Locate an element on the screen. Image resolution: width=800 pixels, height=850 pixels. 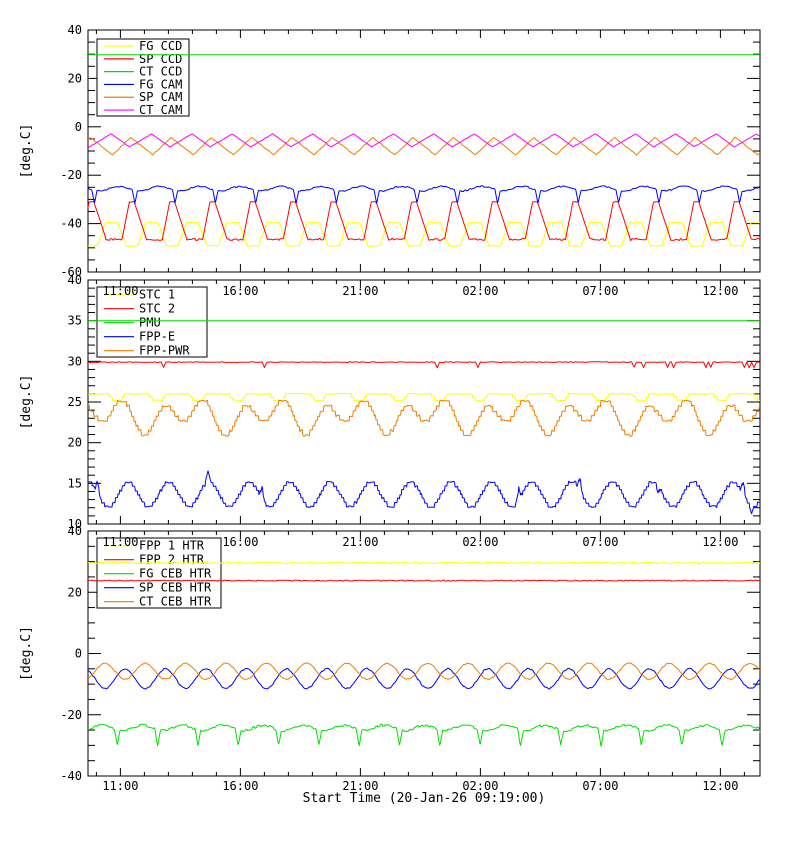
legend-label-fpp-2-htr: FPP 2 HTR is located at coordinates (172, 560).